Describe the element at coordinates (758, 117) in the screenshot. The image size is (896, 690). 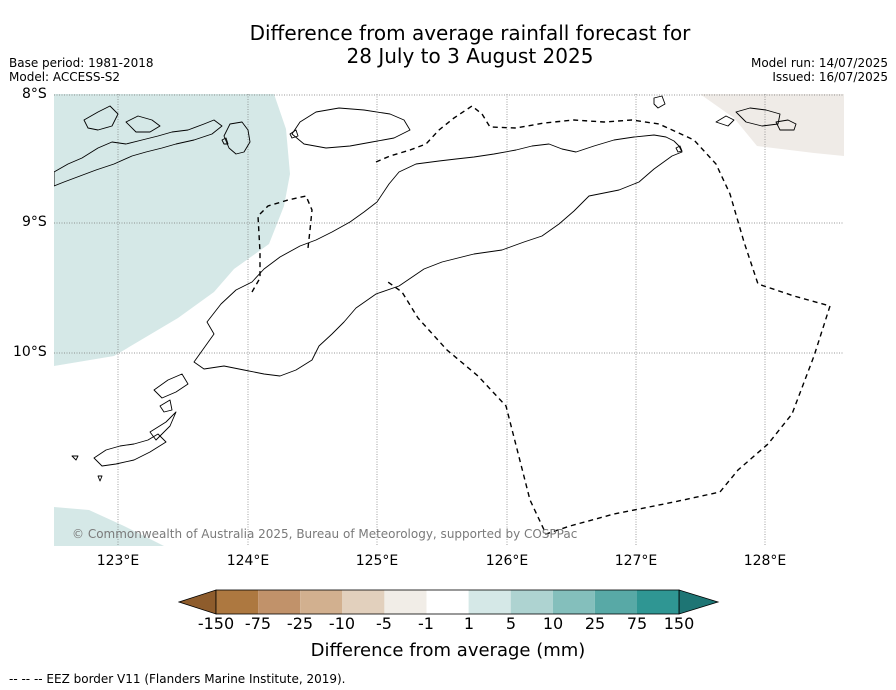
I see `wetar-east-coastline` at that location.